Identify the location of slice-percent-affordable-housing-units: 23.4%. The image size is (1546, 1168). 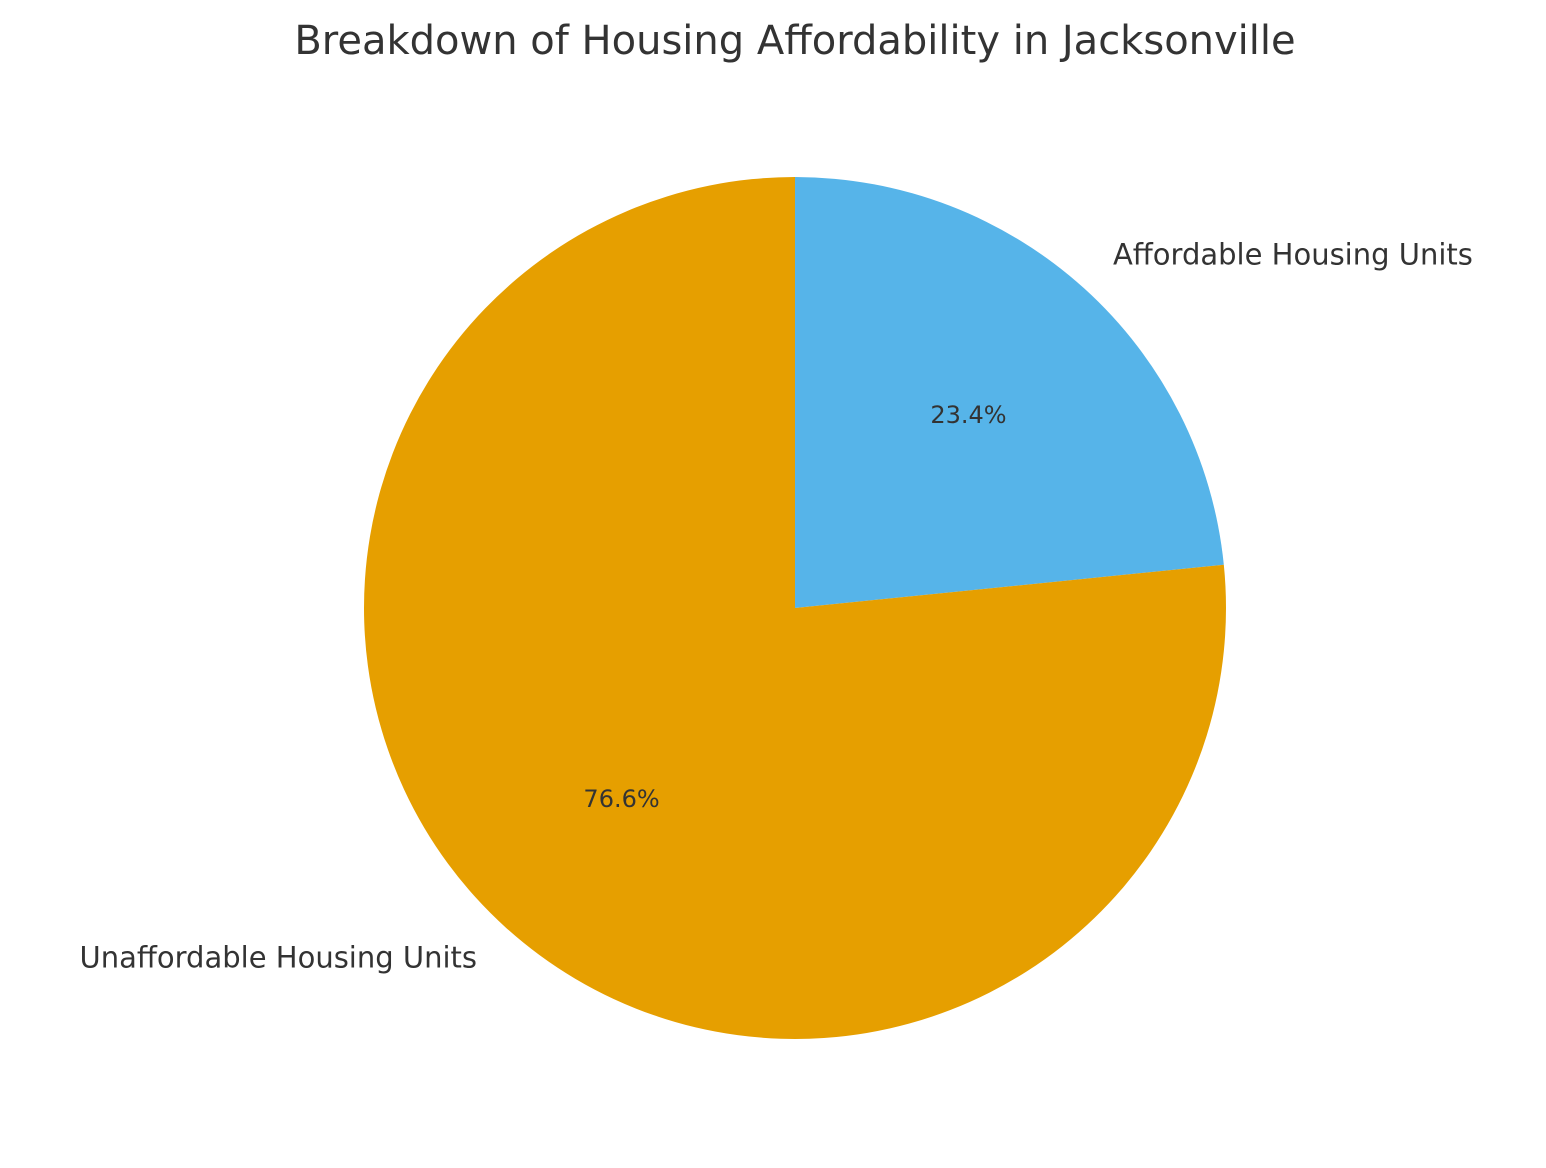
(968, 415).